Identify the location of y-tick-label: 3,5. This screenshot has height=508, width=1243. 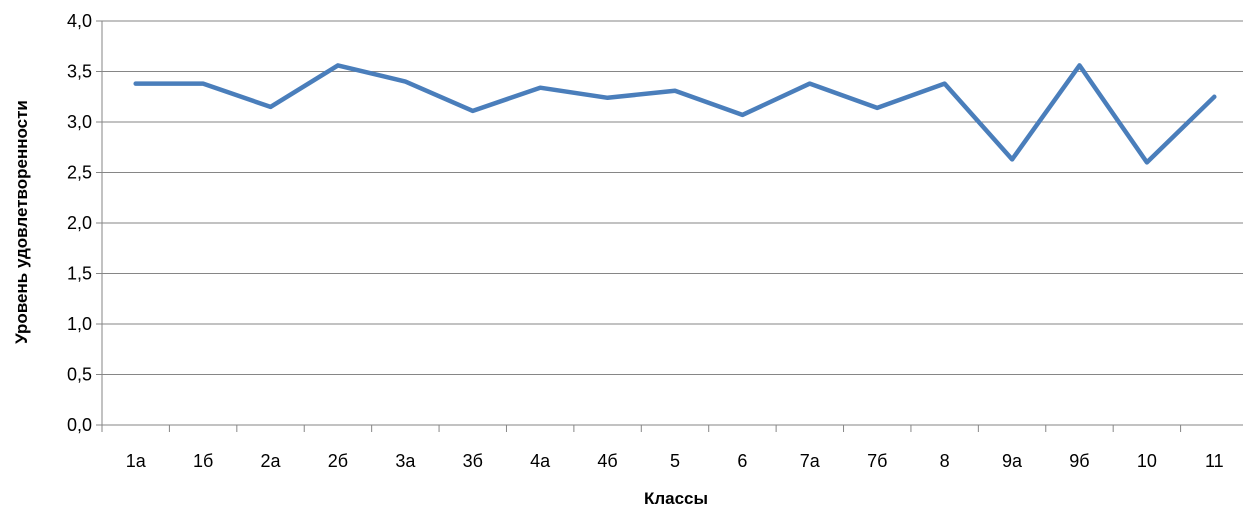
(79, 72).